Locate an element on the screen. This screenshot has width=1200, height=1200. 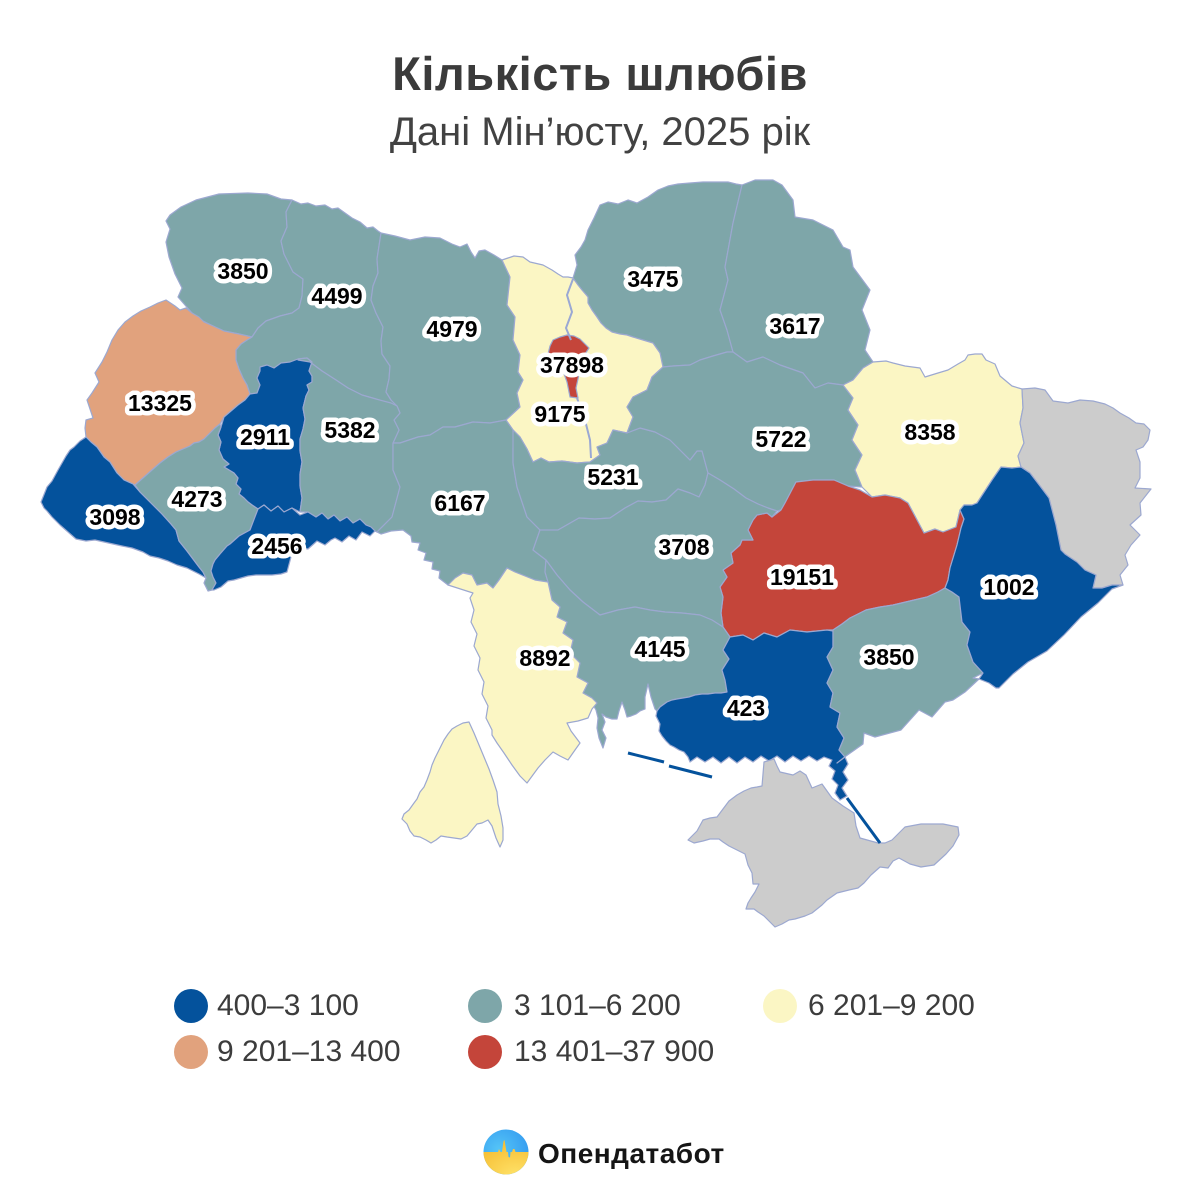
svg-text: 3098 is located at coordinates (114, 517).